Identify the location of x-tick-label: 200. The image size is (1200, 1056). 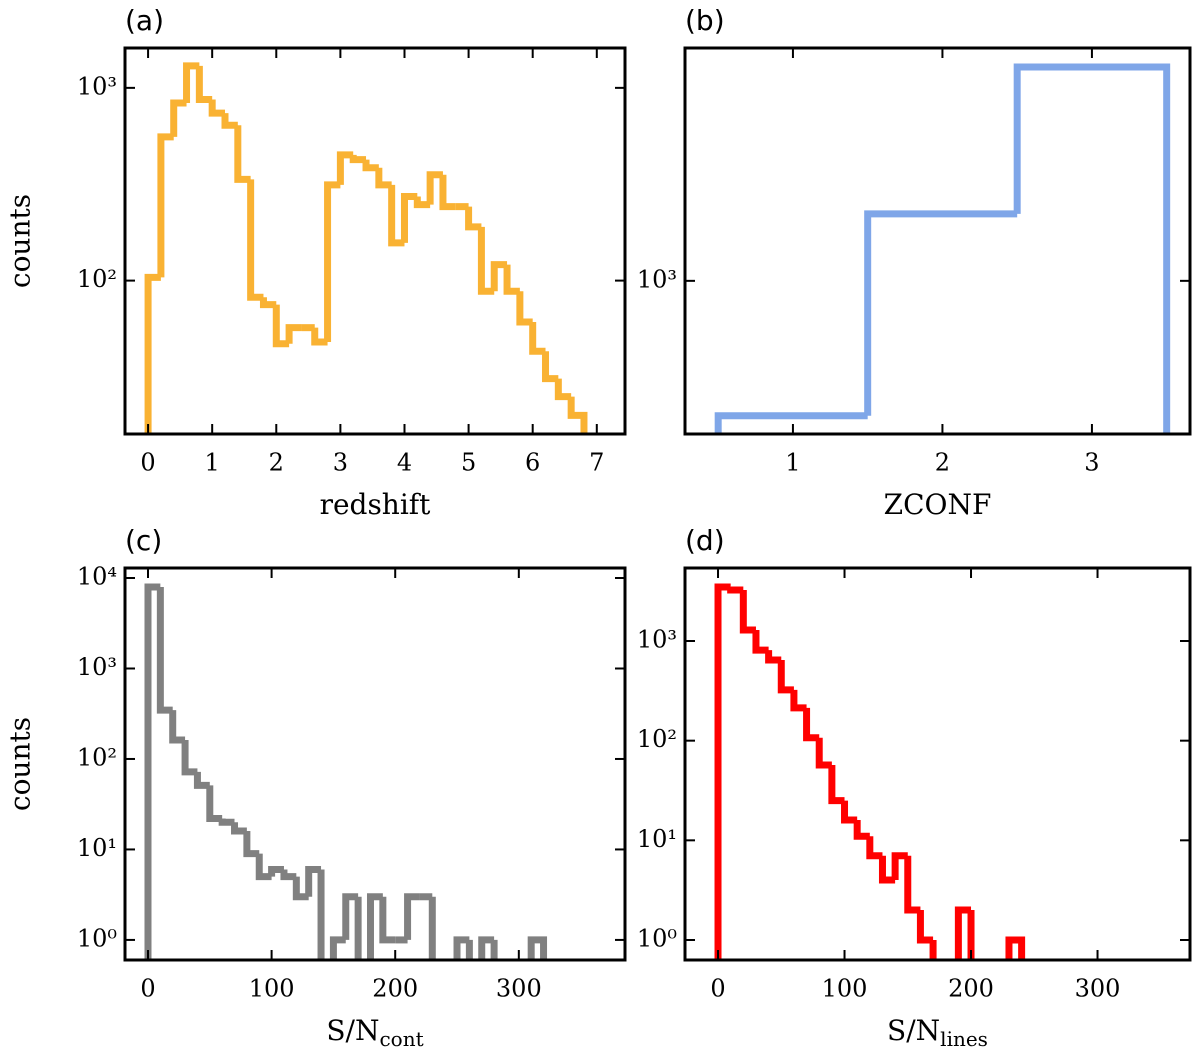
(395, 989).